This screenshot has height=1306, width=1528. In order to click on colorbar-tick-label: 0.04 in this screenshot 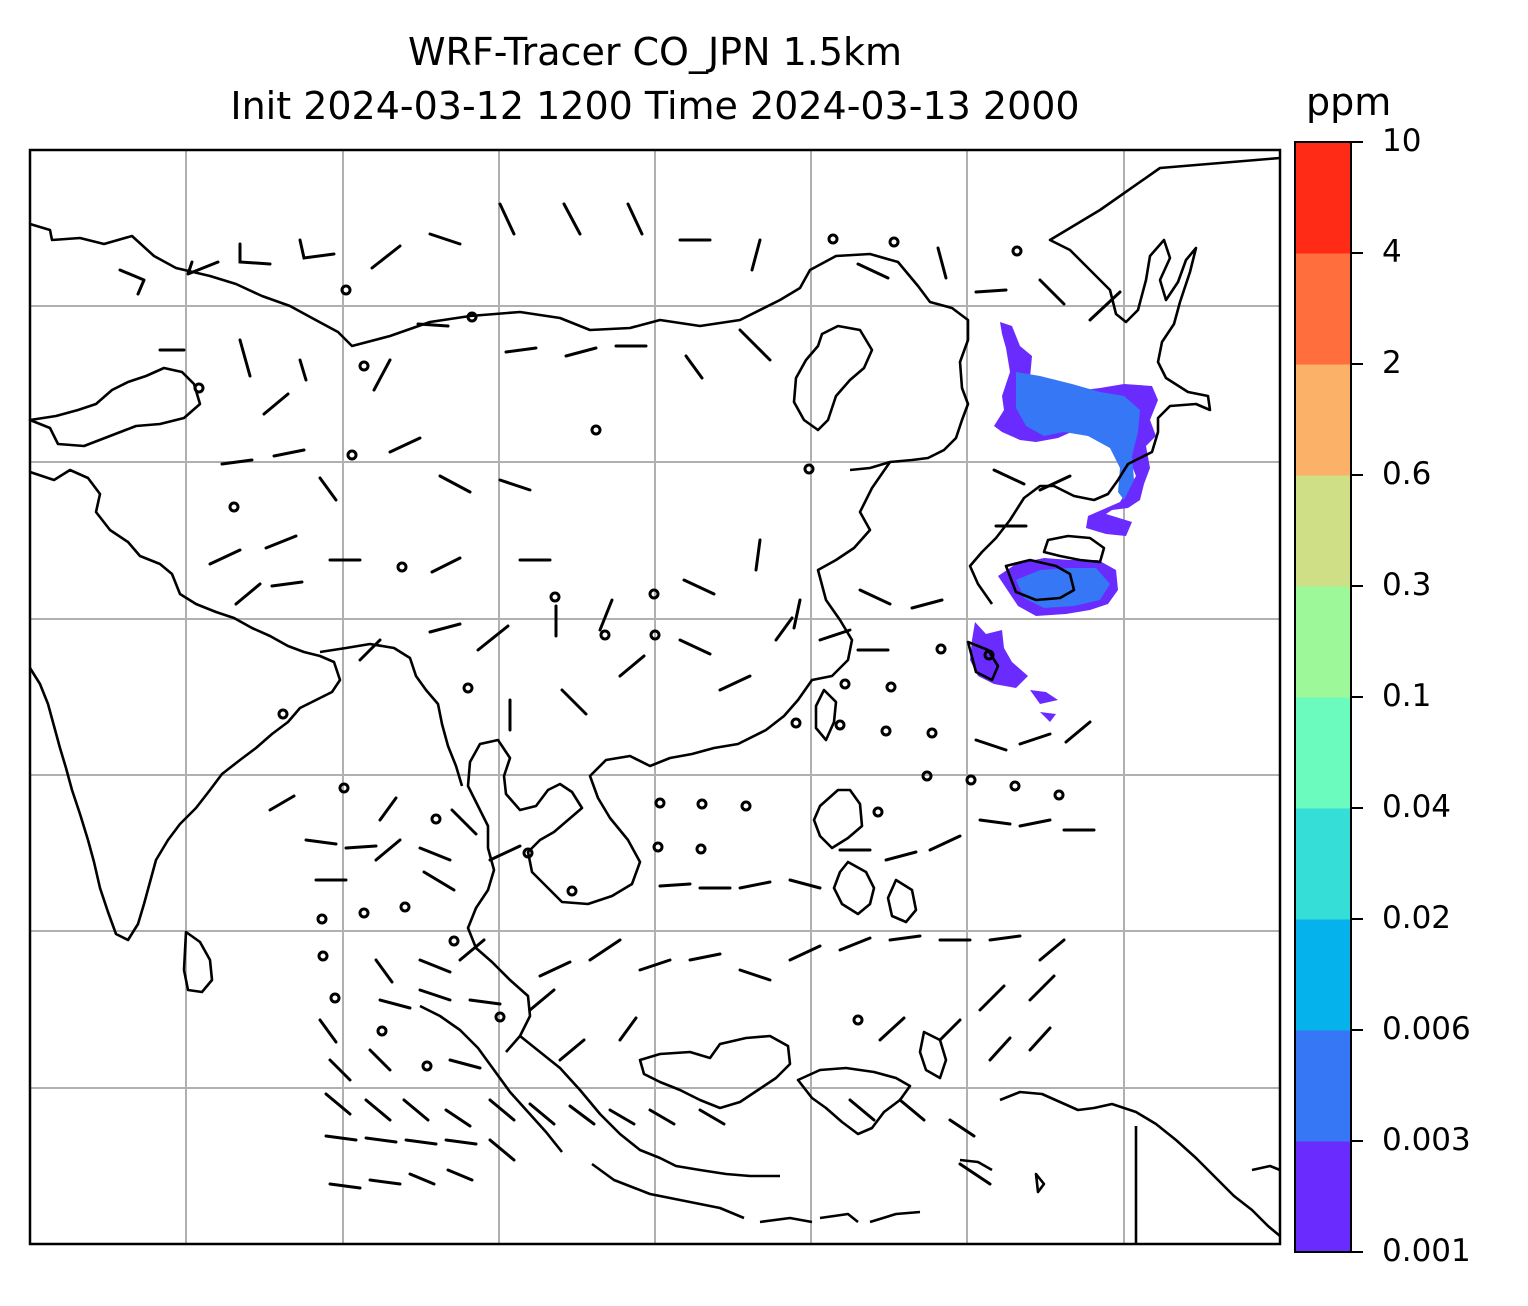, I will do `click(1417, 807)`.